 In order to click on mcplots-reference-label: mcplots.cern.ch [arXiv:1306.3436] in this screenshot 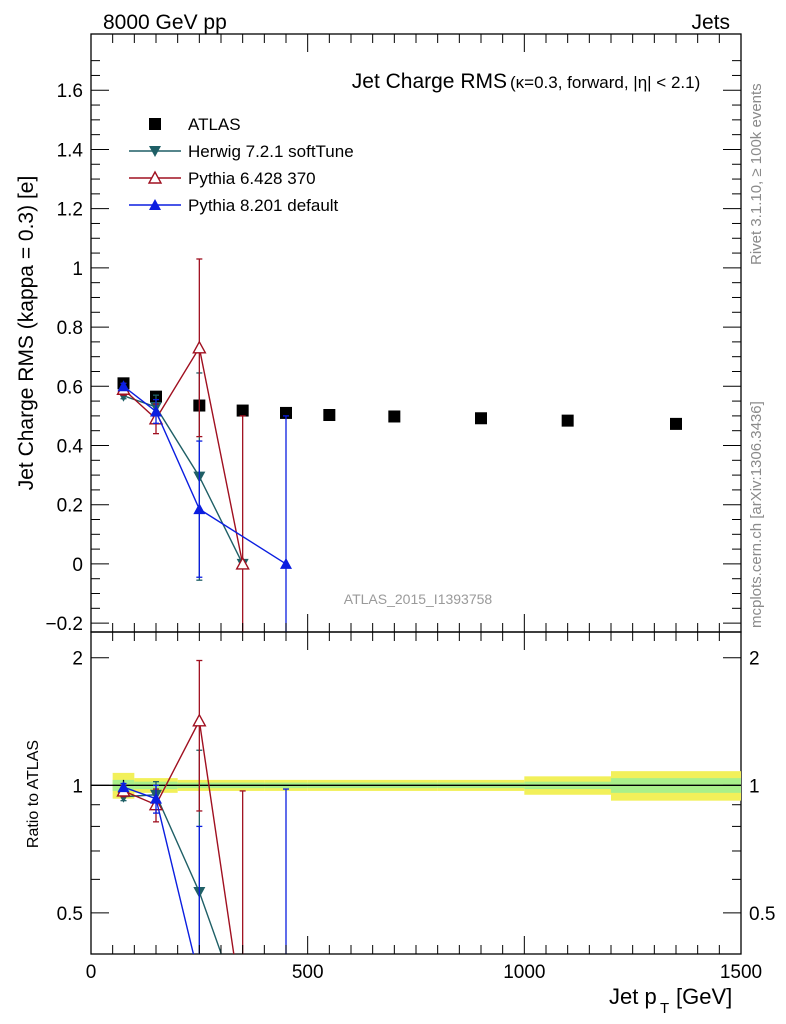, I will do `click(756, 514)`.